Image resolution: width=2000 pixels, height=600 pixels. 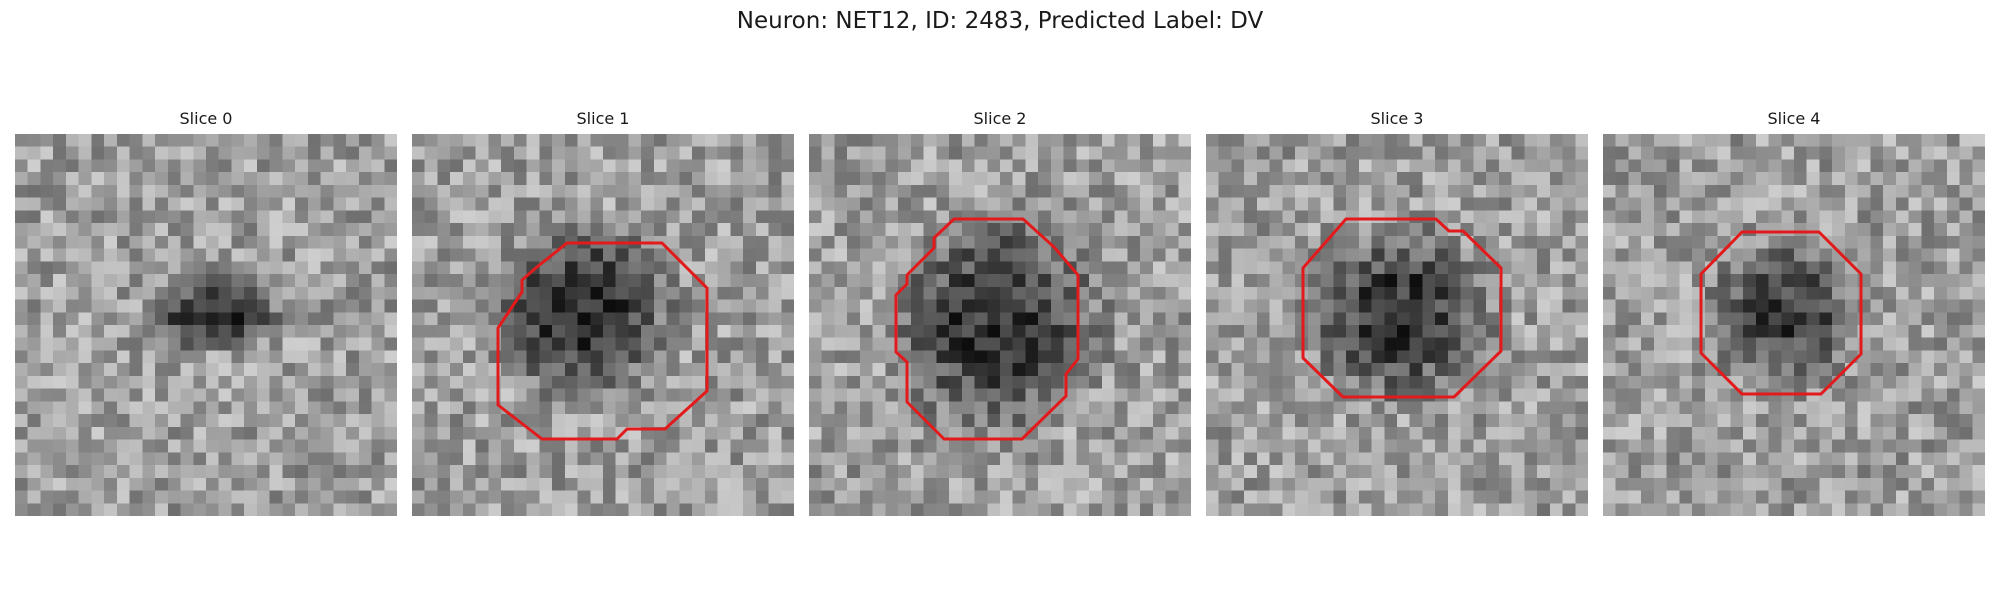 What do you see at coordinates (603, 118) in the screenshot?
I see `slice-title: Slice 1` at bounding box center [603, 118].